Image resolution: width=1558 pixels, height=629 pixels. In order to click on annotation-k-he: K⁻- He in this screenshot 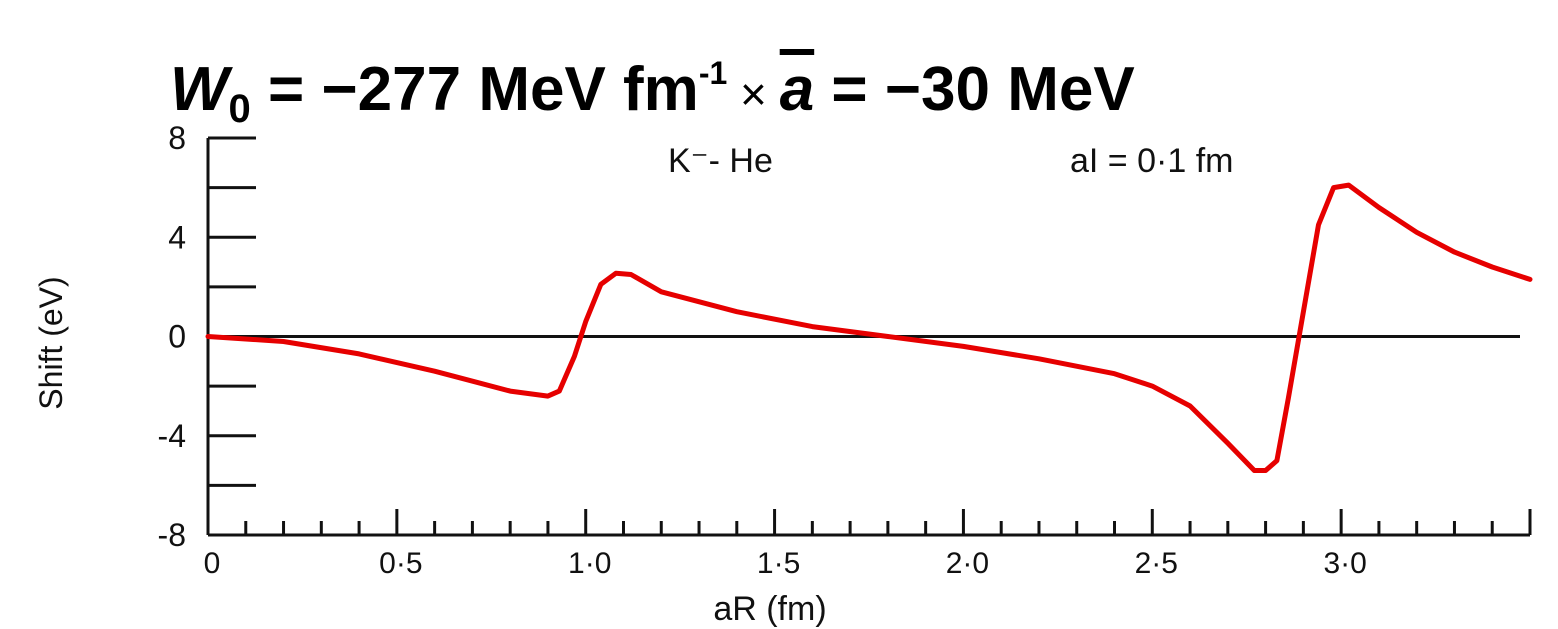, I will do `click(720, 161)`.